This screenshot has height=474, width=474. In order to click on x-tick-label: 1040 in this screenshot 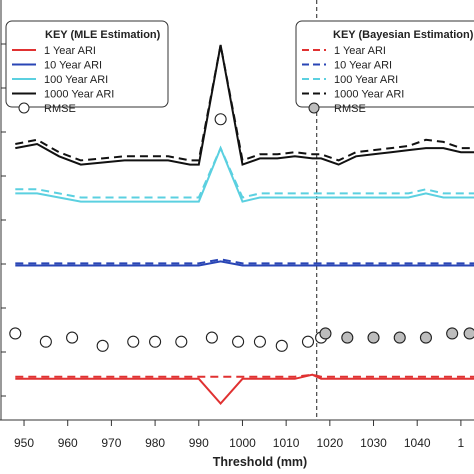, I will do `click(417, 443)`.